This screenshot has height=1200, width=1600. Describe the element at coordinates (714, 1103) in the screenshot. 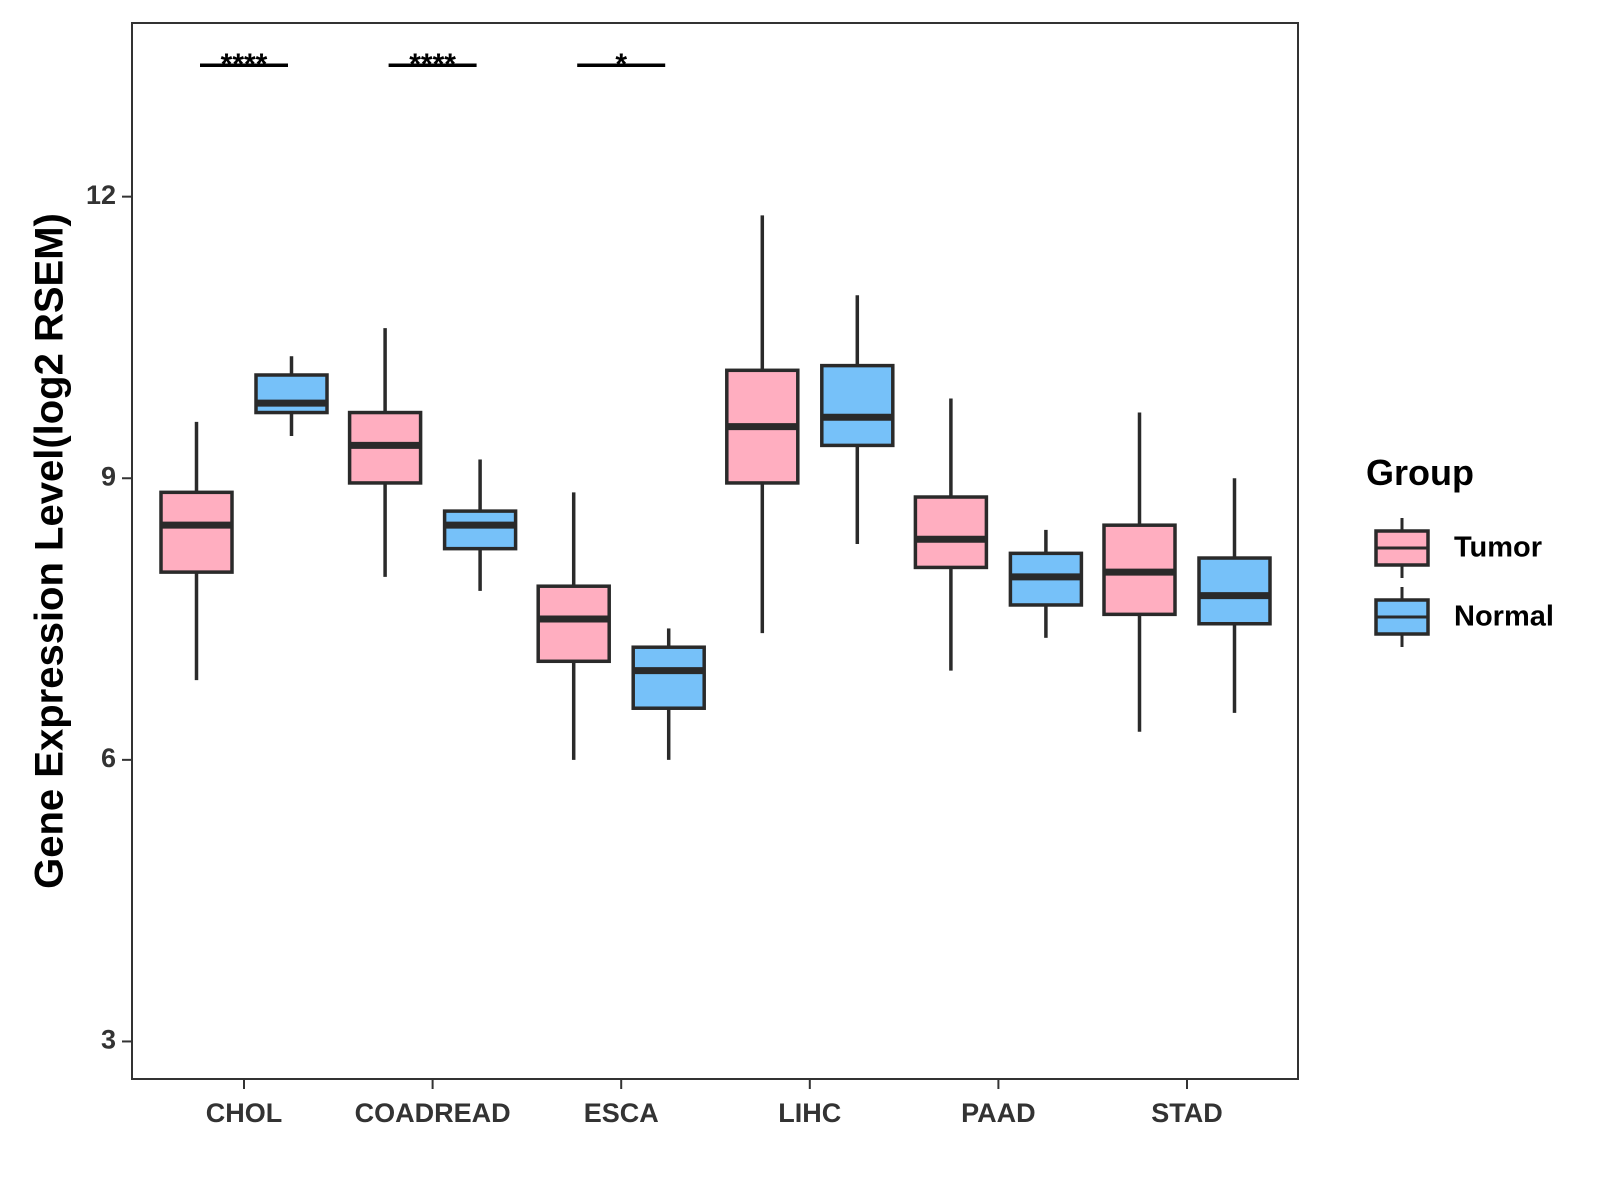

I see `x-axis: CHOL COADREAD ESCA LIHC PAAD STAD` at that location.